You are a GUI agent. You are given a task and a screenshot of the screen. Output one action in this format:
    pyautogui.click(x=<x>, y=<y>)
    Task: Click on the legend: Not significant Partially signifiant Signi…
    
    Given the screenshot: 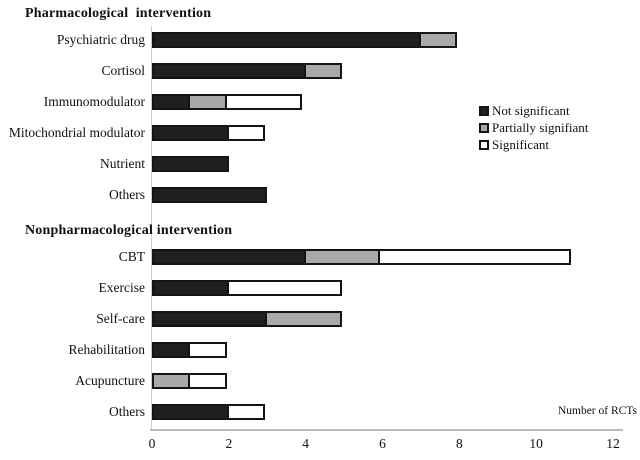 What is the action you would take?
    pyautogui.click(x=534, y=127)
    